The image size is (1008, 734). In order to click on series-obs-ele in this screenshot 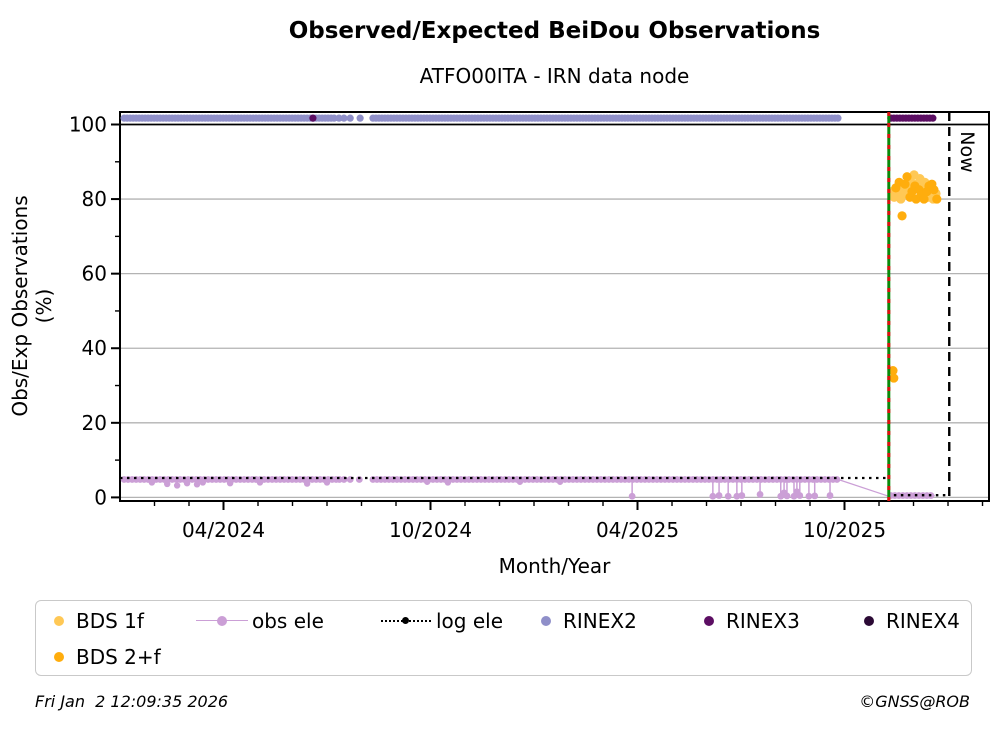, I will do `click(527, 488)`.